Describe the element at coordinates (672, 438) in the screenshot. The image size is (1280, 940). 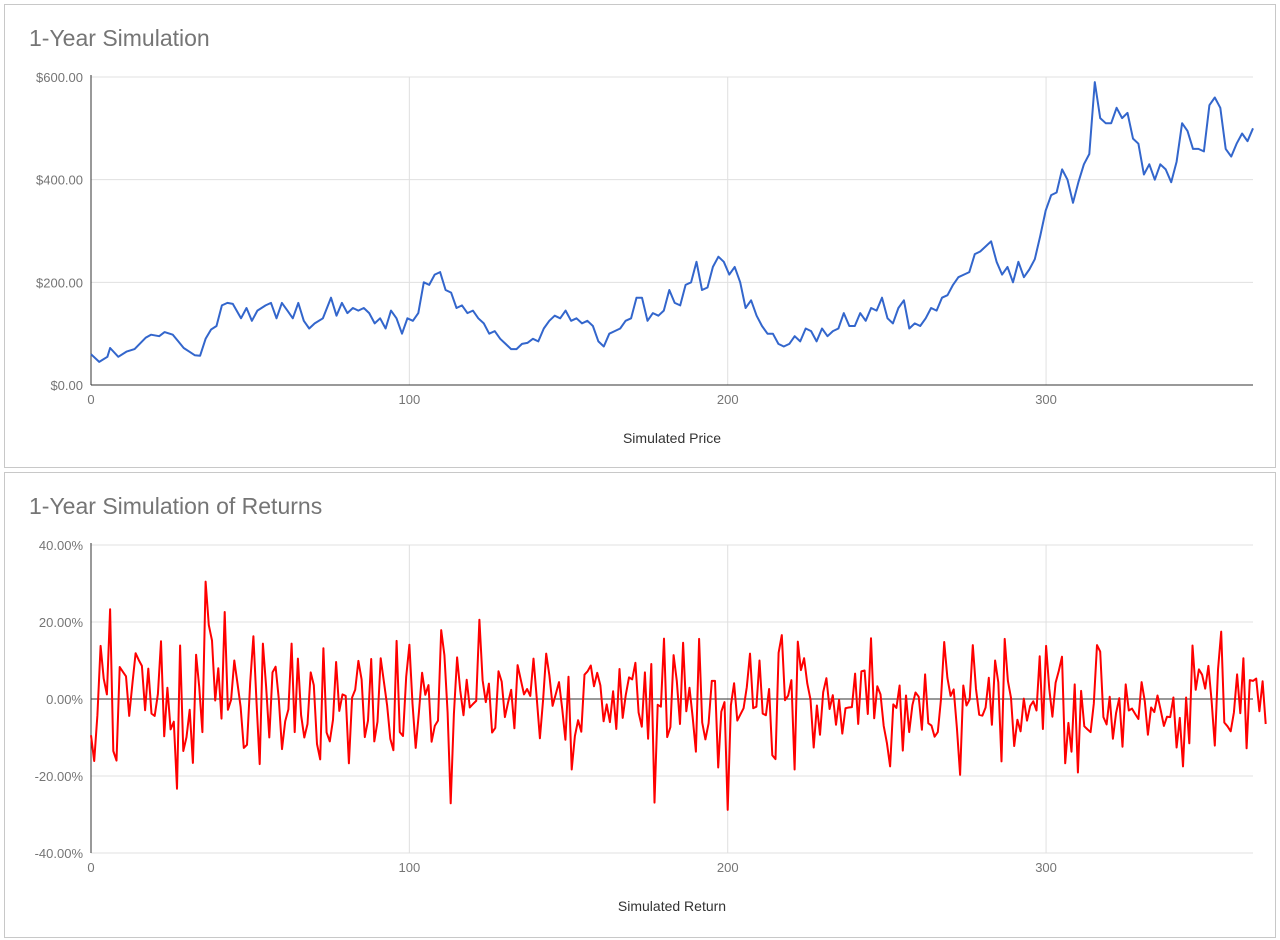
I see `x-axis-title: Simulated Price` at that location.